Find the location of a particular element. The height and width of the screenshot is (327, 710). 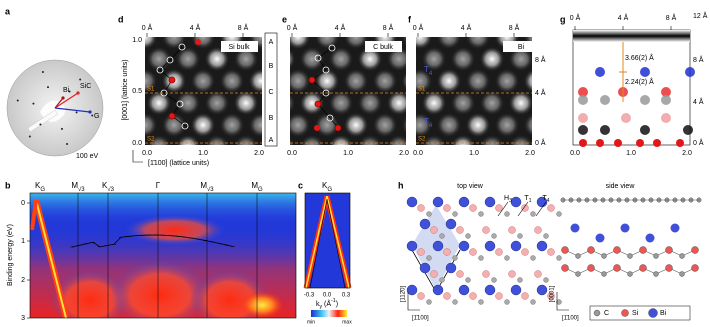

label: Bi is located at coordinates (66, 90).